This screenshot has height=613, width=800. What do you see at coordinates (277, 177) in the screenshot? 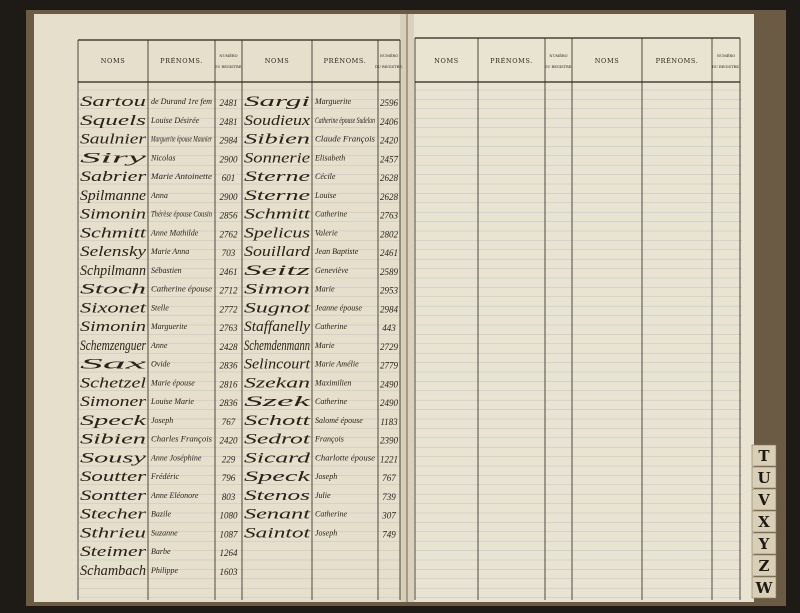
I see `entry-nom: Sterne` at bounding box center [277, 177].